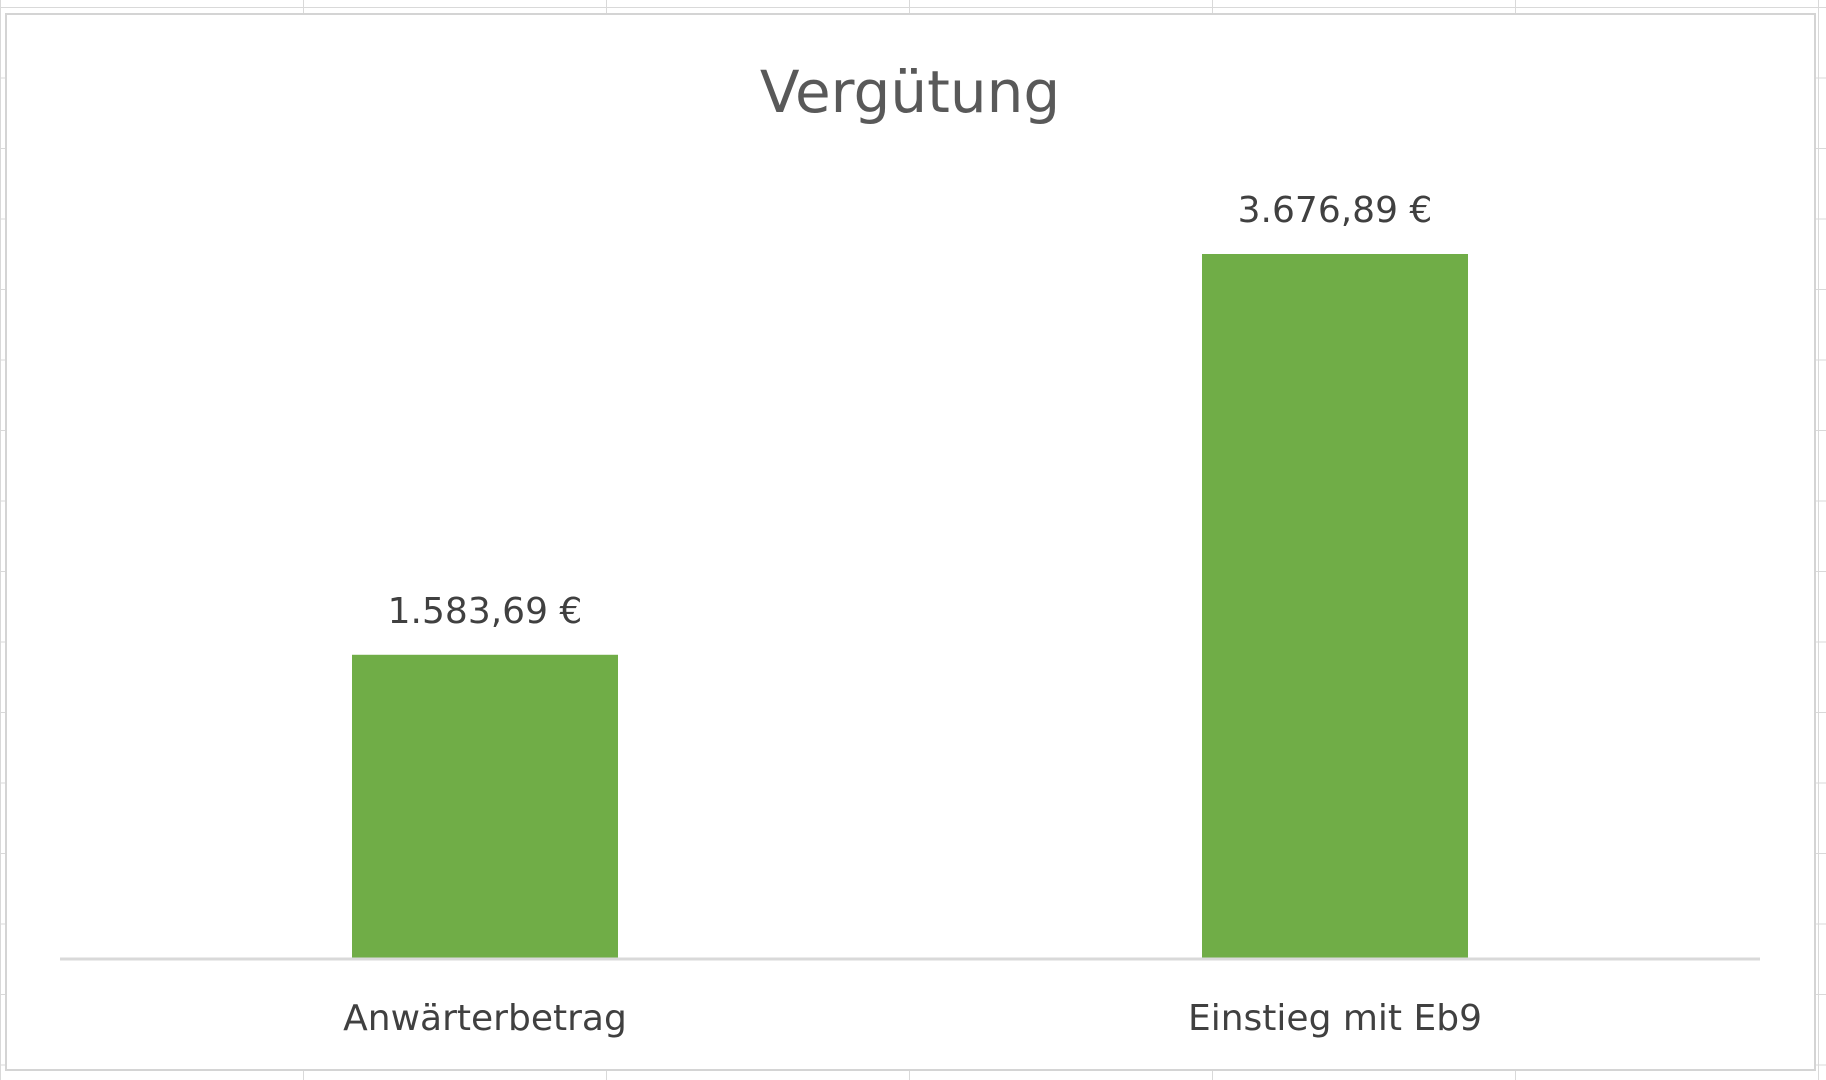 Image resolution: width=1826 pixels, height=1080 pixels. I want to click on x-tick-label-2: Einstieg mit Eb9, so click(1335, 1018).